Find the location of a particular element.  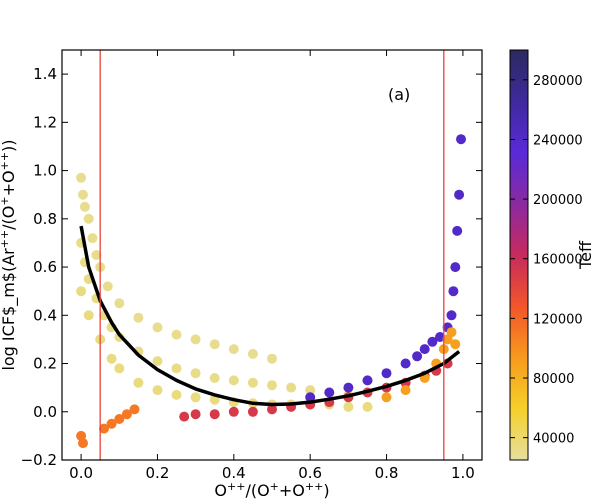

x-axis-label: O++/(O++O++) is located at coordinates (271, 489).